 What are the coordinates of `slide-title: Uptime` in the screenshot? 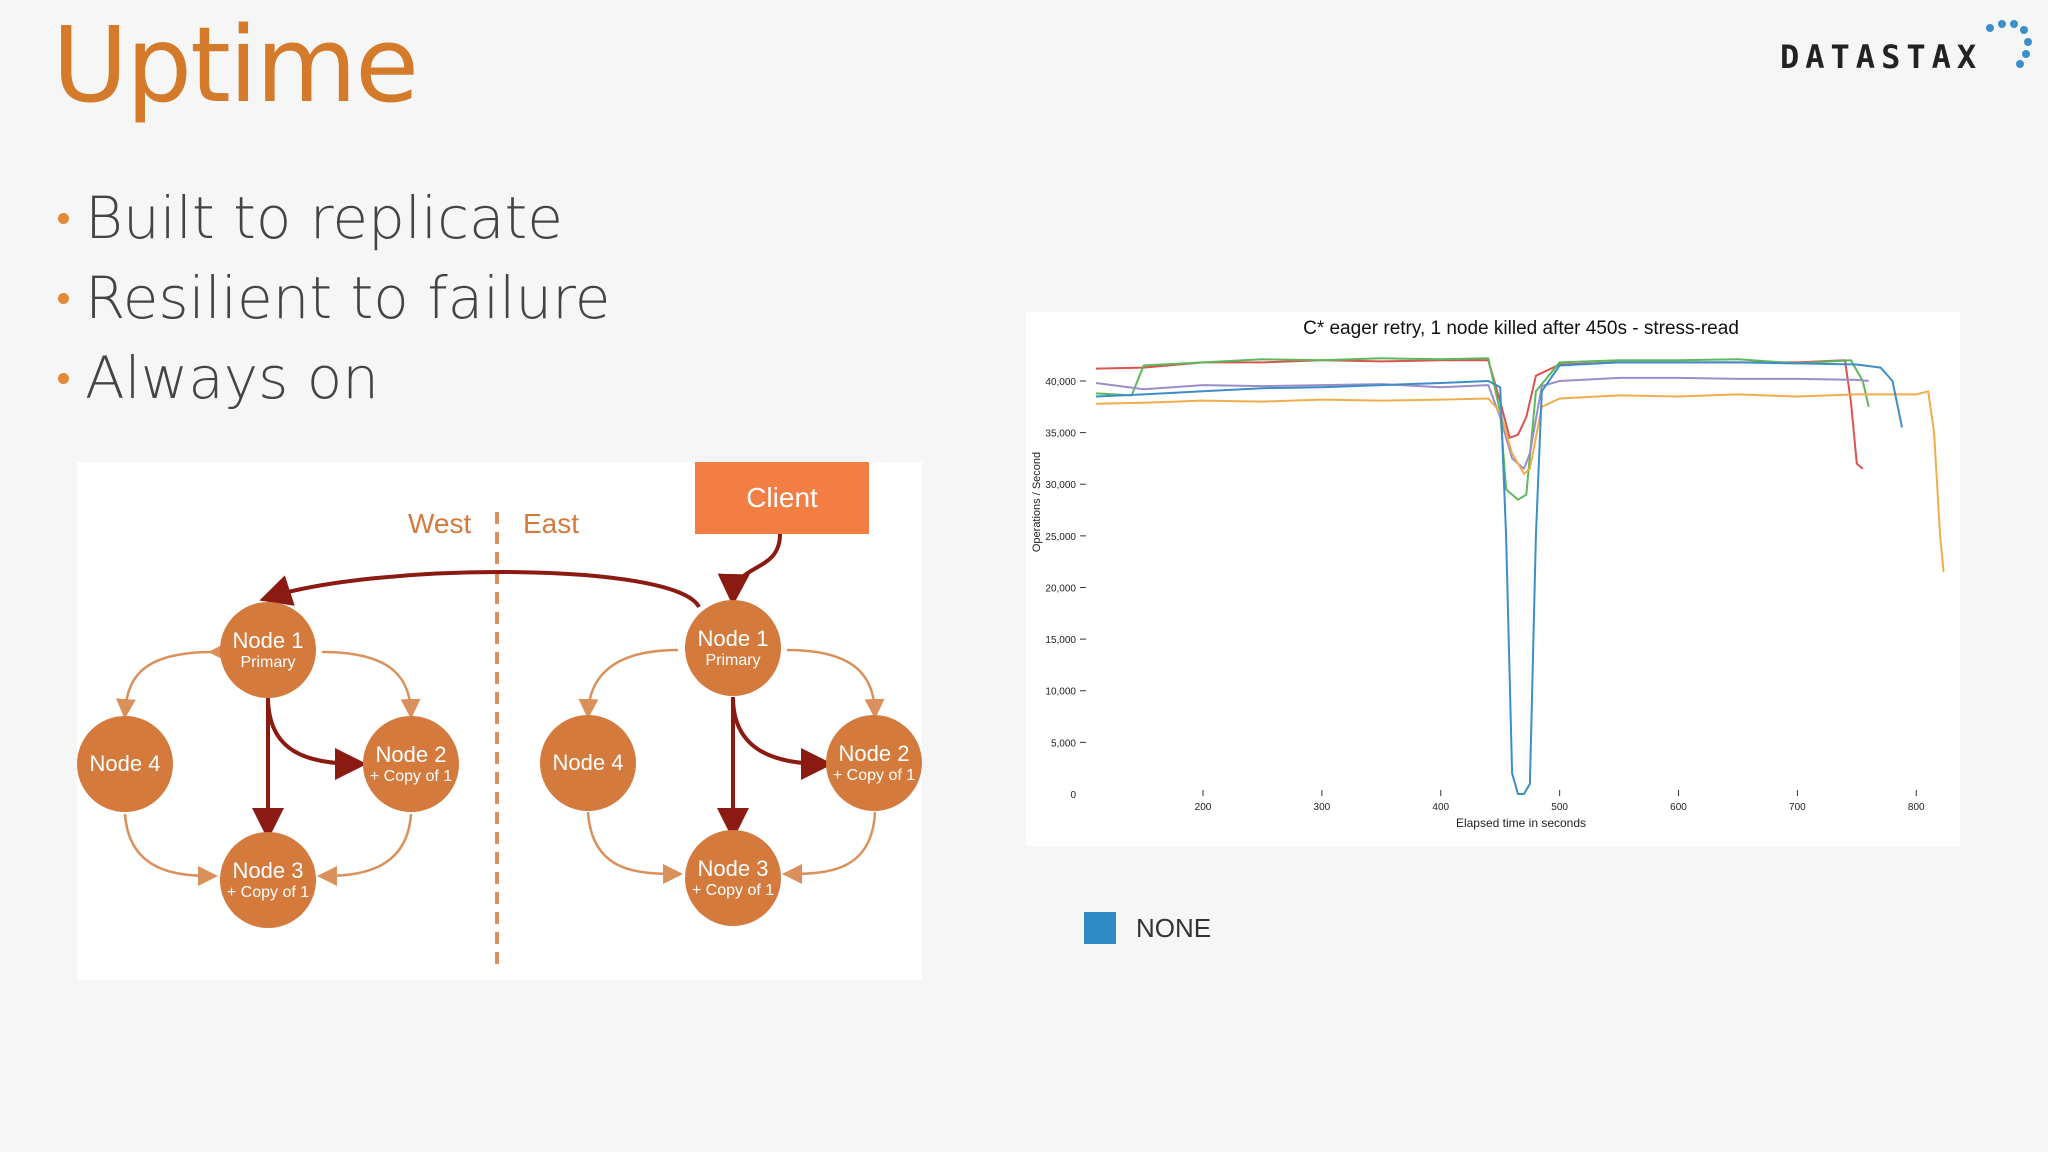 It's located at (235, 65).